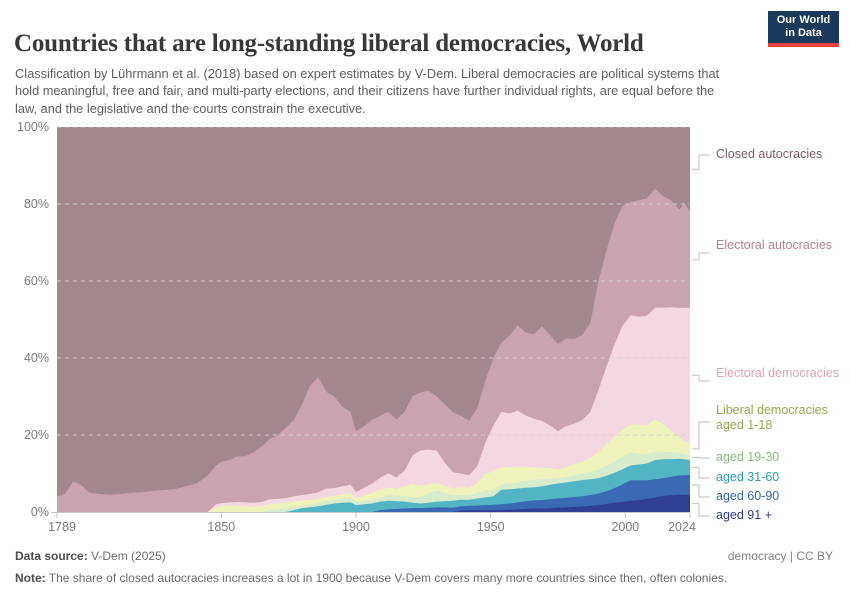  Describe the element at coordinates (748, 496) in the screenshot. I see `legend-aged-60-90: aged 60-90` at that location.